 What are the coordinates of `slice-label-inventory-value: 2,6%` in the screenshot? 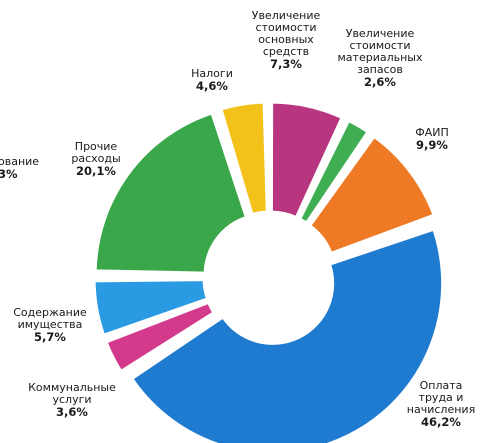 It's located at (380, 82).